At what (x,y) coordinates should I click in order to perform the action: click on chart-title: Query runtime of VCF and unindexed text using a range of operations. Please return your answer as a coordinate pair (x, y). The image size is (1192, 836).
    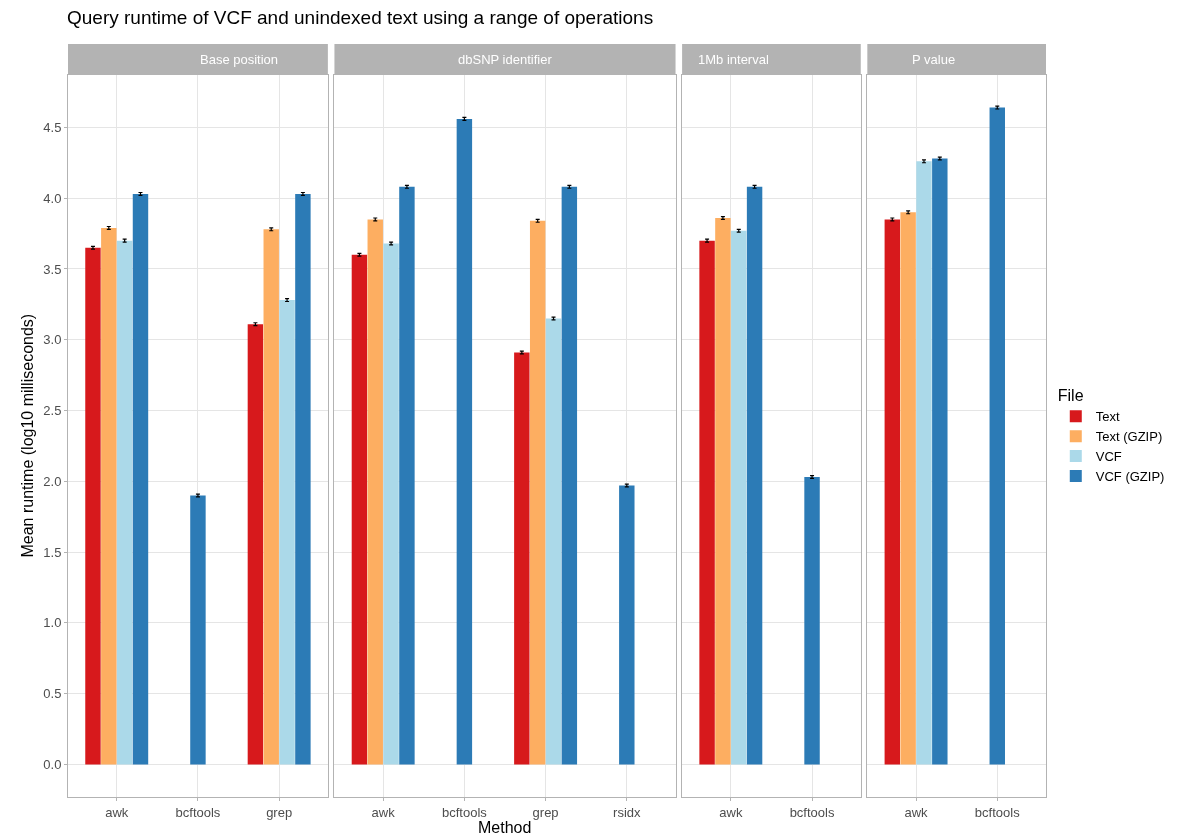
    Looking at the image, I should click on (360, 17).